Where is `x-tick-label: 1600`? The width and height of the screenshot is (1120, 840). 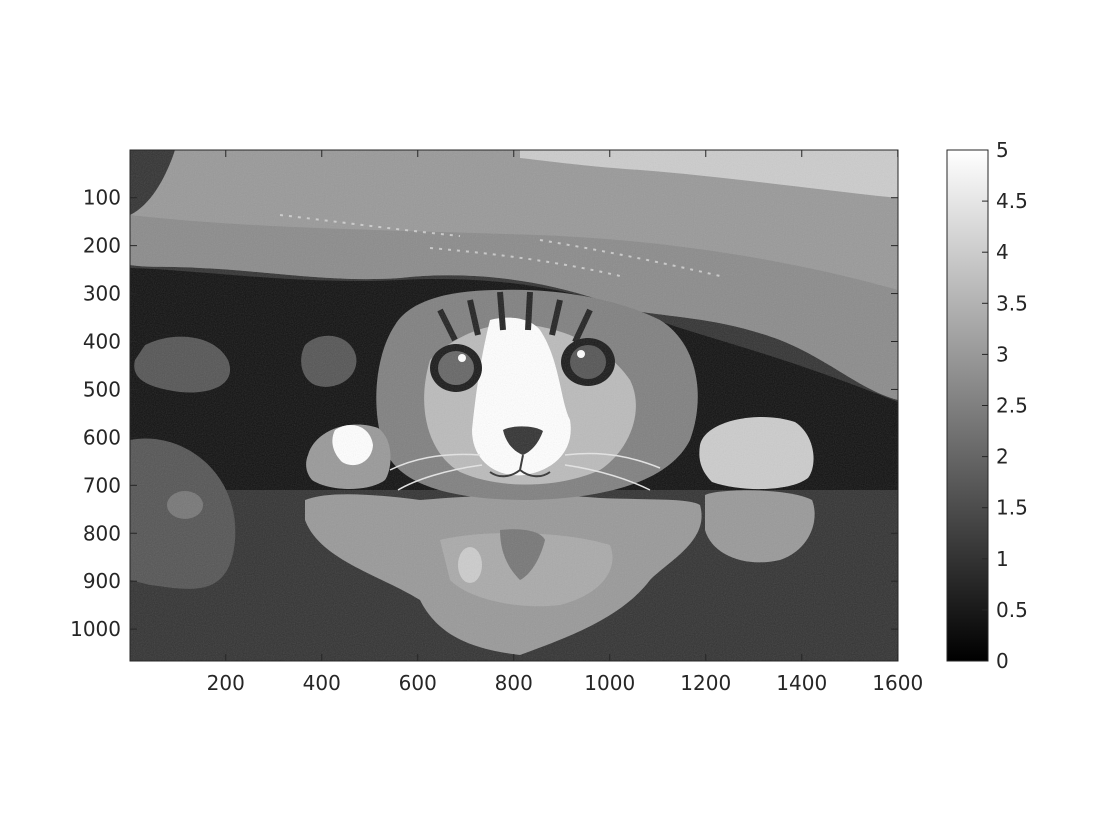 x-tick-label: 1600 is located at coordinates (897, 683).